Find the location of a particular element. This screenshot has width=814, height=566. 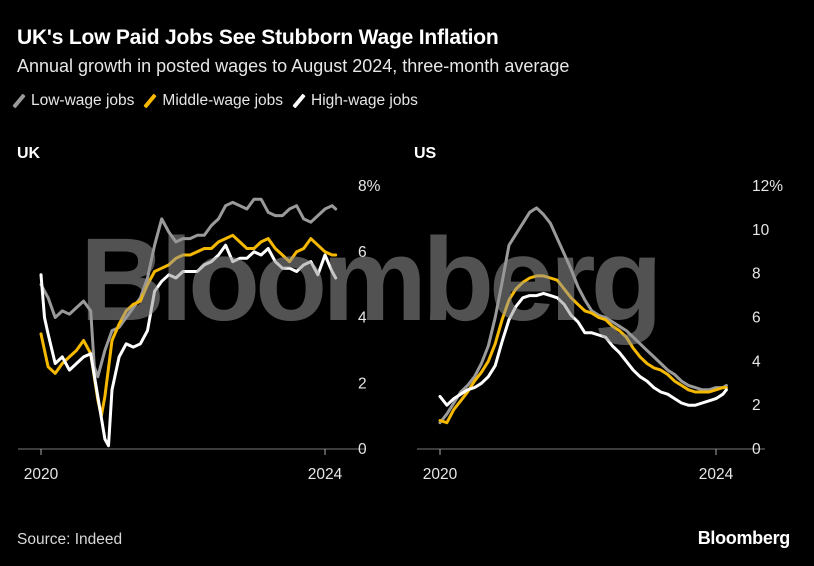

x-tick-label-uk: 2020 is located at coordinates (41, 474).